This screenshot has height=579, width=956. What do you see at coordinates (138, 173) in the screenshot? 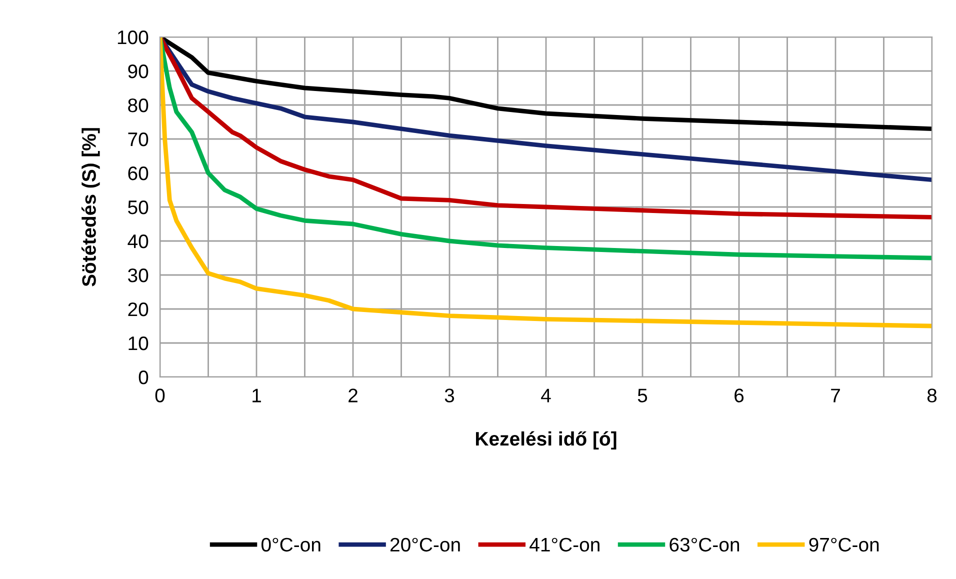
I see `y-tick-label: 60` at bounding box center [138, 173].